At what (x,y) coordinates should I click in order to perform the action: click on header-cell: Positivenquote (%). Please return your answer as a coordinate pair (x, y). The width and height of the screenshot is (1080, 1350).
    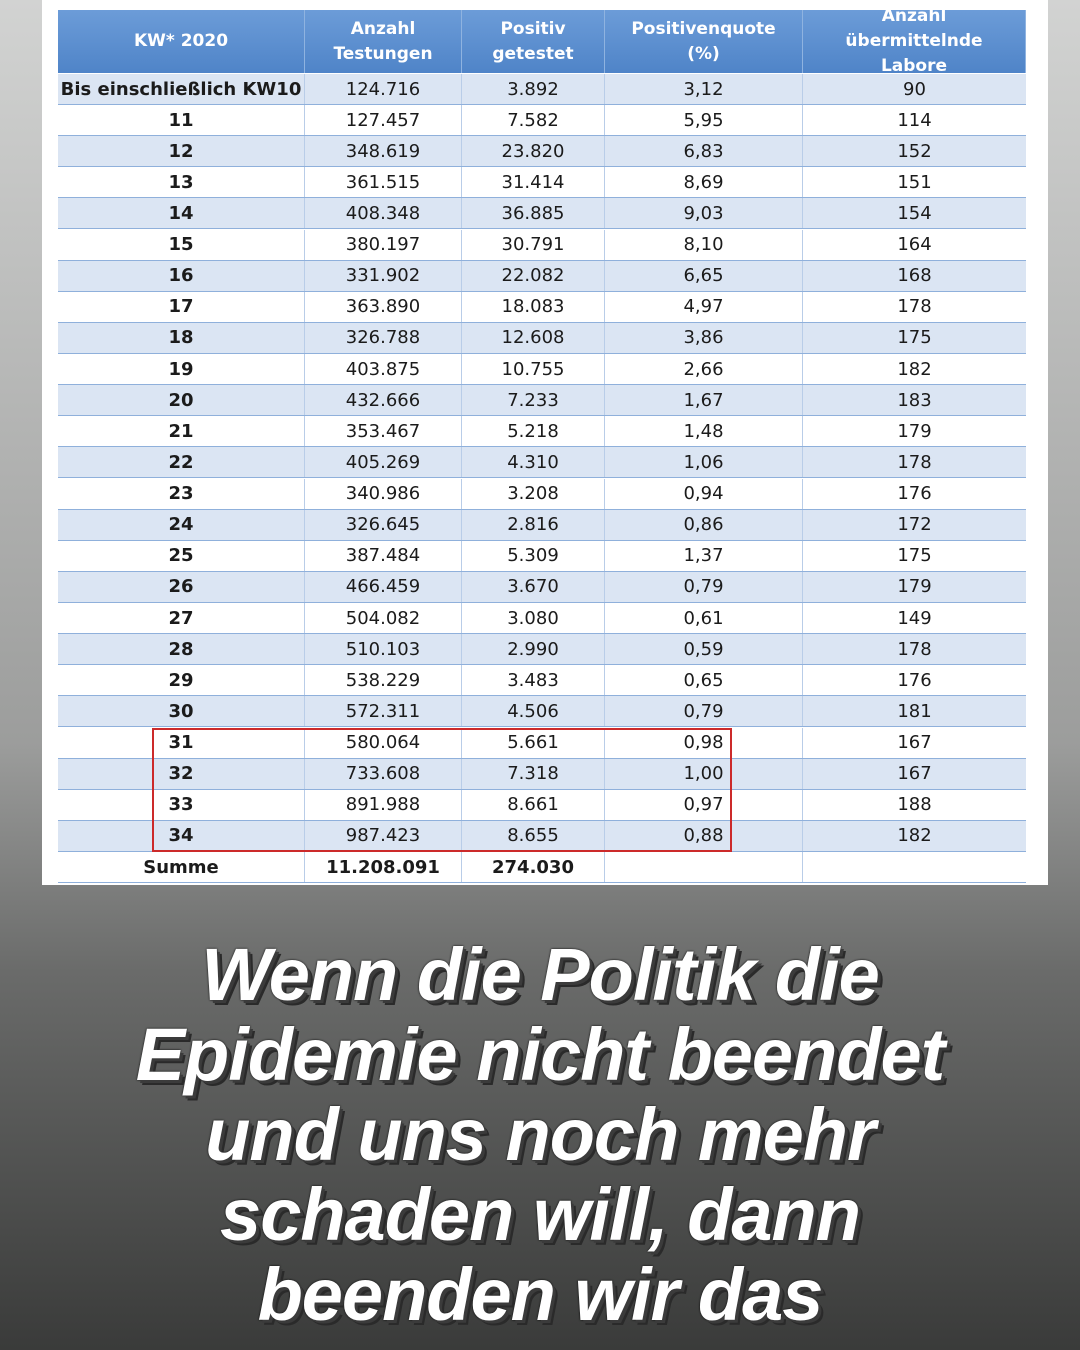
    Looking at the image, I should click on (704, 41).